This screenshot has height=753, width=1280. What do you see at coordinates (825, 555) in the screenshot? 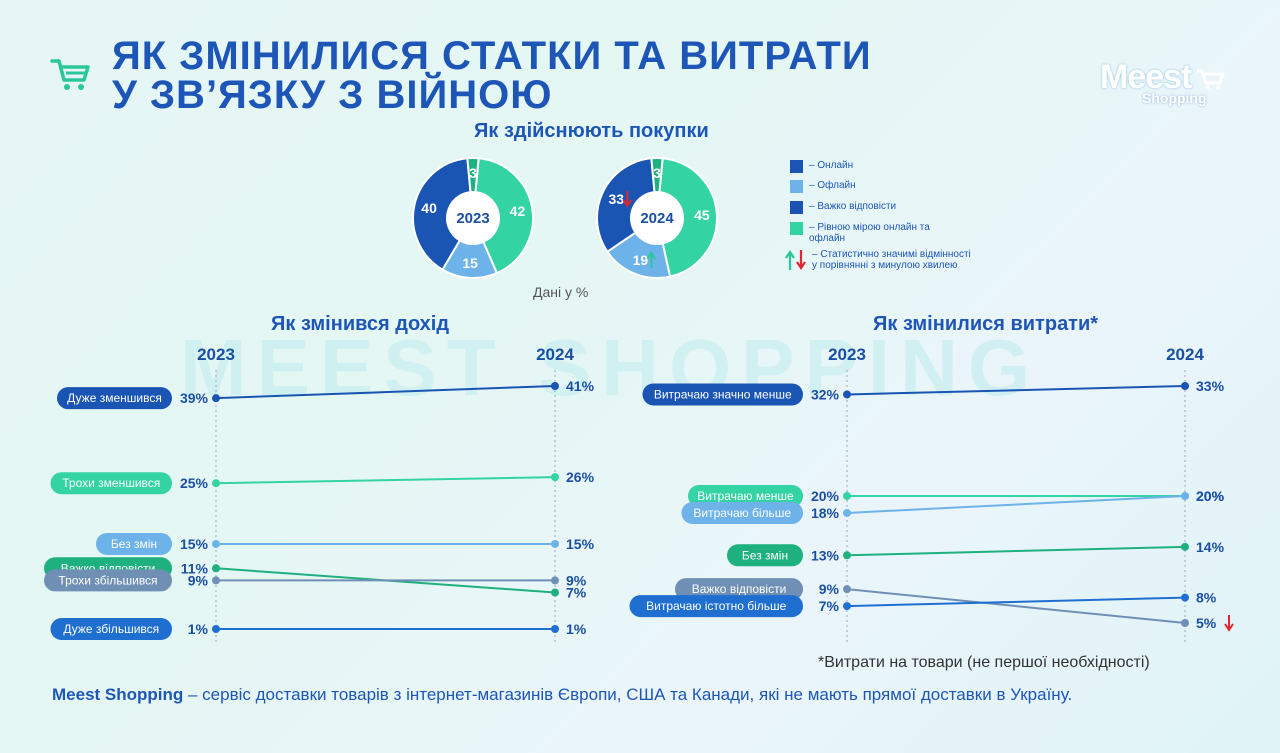
I see `data-label: 13%` at bounding box center [825, 555].